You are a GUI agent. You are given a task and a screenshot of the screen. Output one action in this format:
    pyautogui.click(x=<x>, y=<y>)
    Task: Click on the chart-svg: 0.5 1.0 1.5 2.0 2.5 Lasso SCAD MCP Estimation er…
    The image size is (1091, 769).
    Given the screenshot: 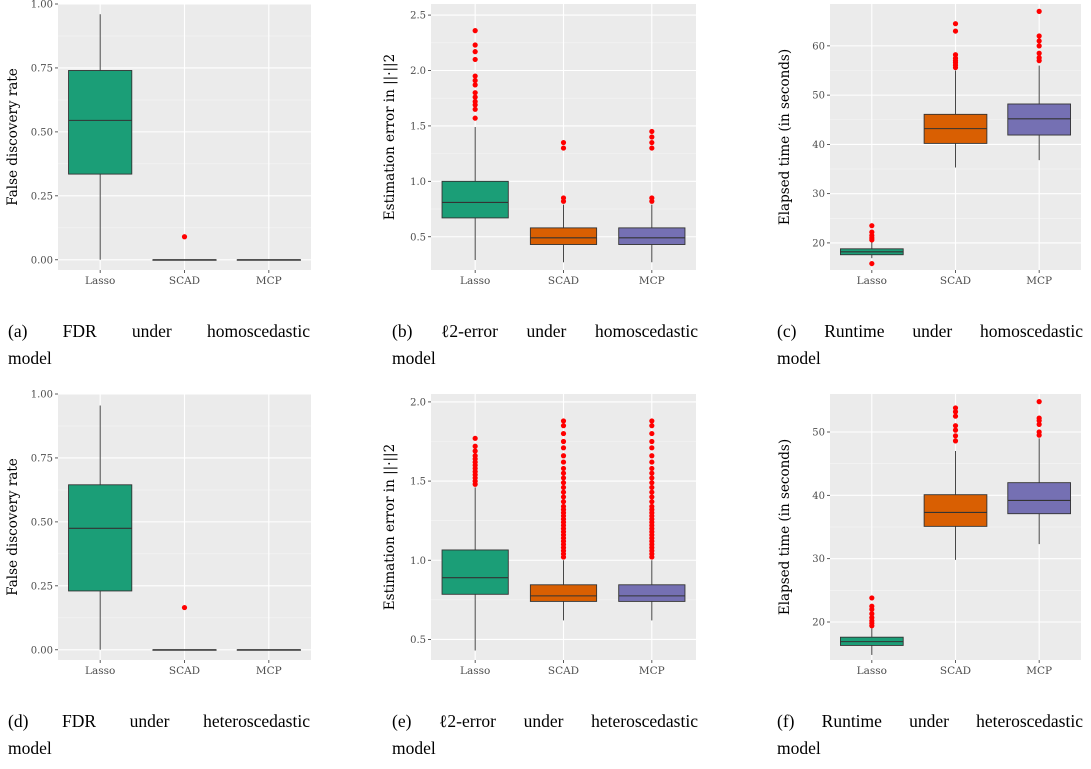 What is the action you would take?
    pyautogui.click(x=539, y=145)
    